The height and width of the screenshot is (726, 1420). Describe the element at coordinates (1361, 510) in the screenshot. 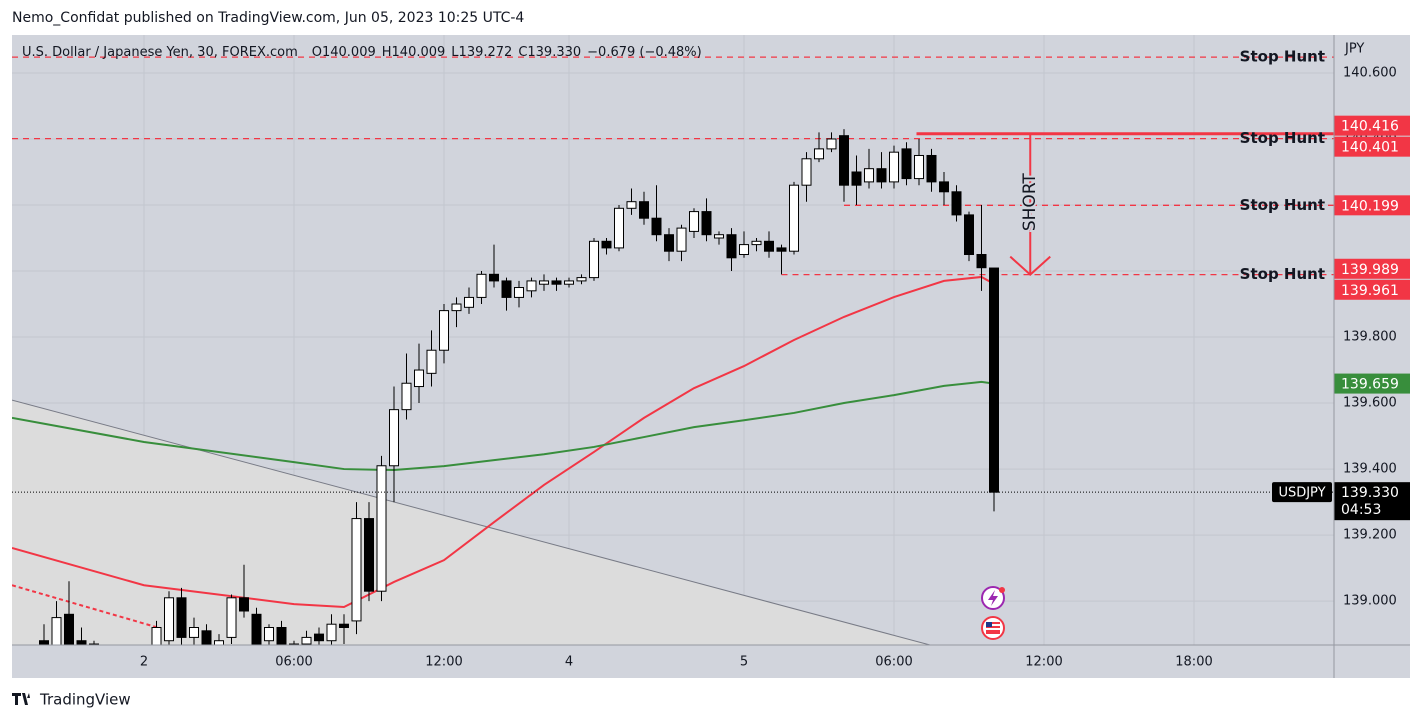

I see `countdown: 04:53` at that location.